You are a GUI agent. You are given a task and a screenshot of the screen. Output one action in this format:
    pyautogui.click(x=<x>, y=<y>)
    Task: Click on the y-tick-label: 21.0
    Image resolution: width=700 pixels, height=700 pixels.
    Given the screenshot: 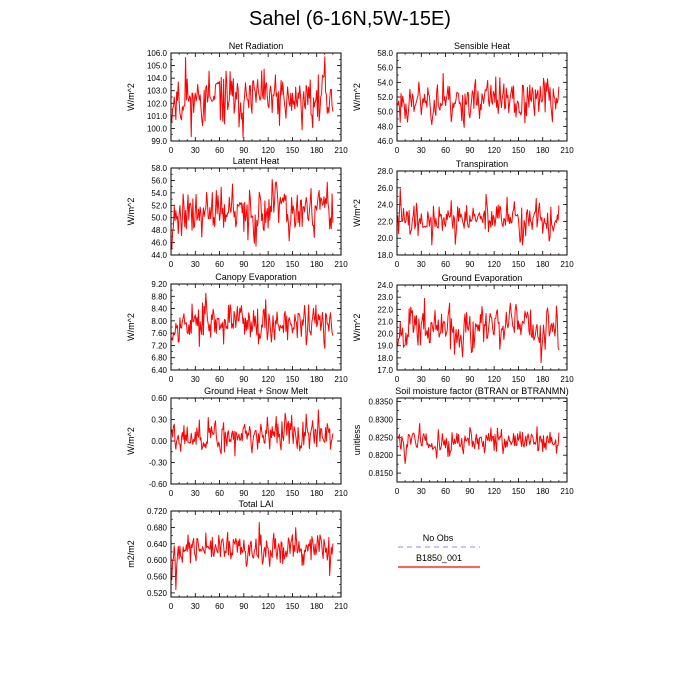 What is the action you would take?
    pyautogui.click(x=385, y=321)
    